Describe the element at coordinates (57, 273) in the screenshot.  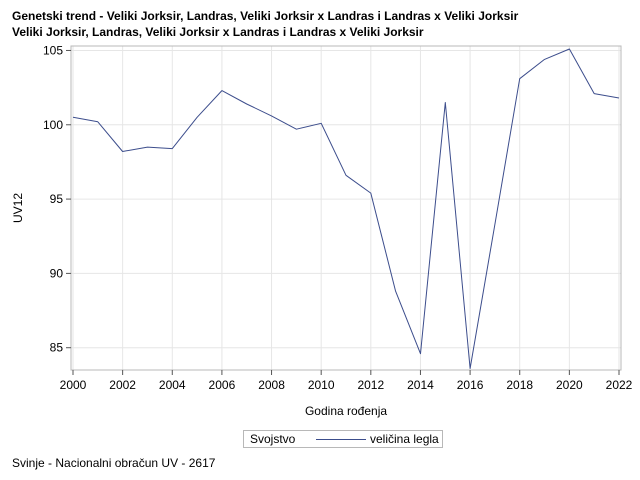
I see `y-tick-label: 90` at that location.